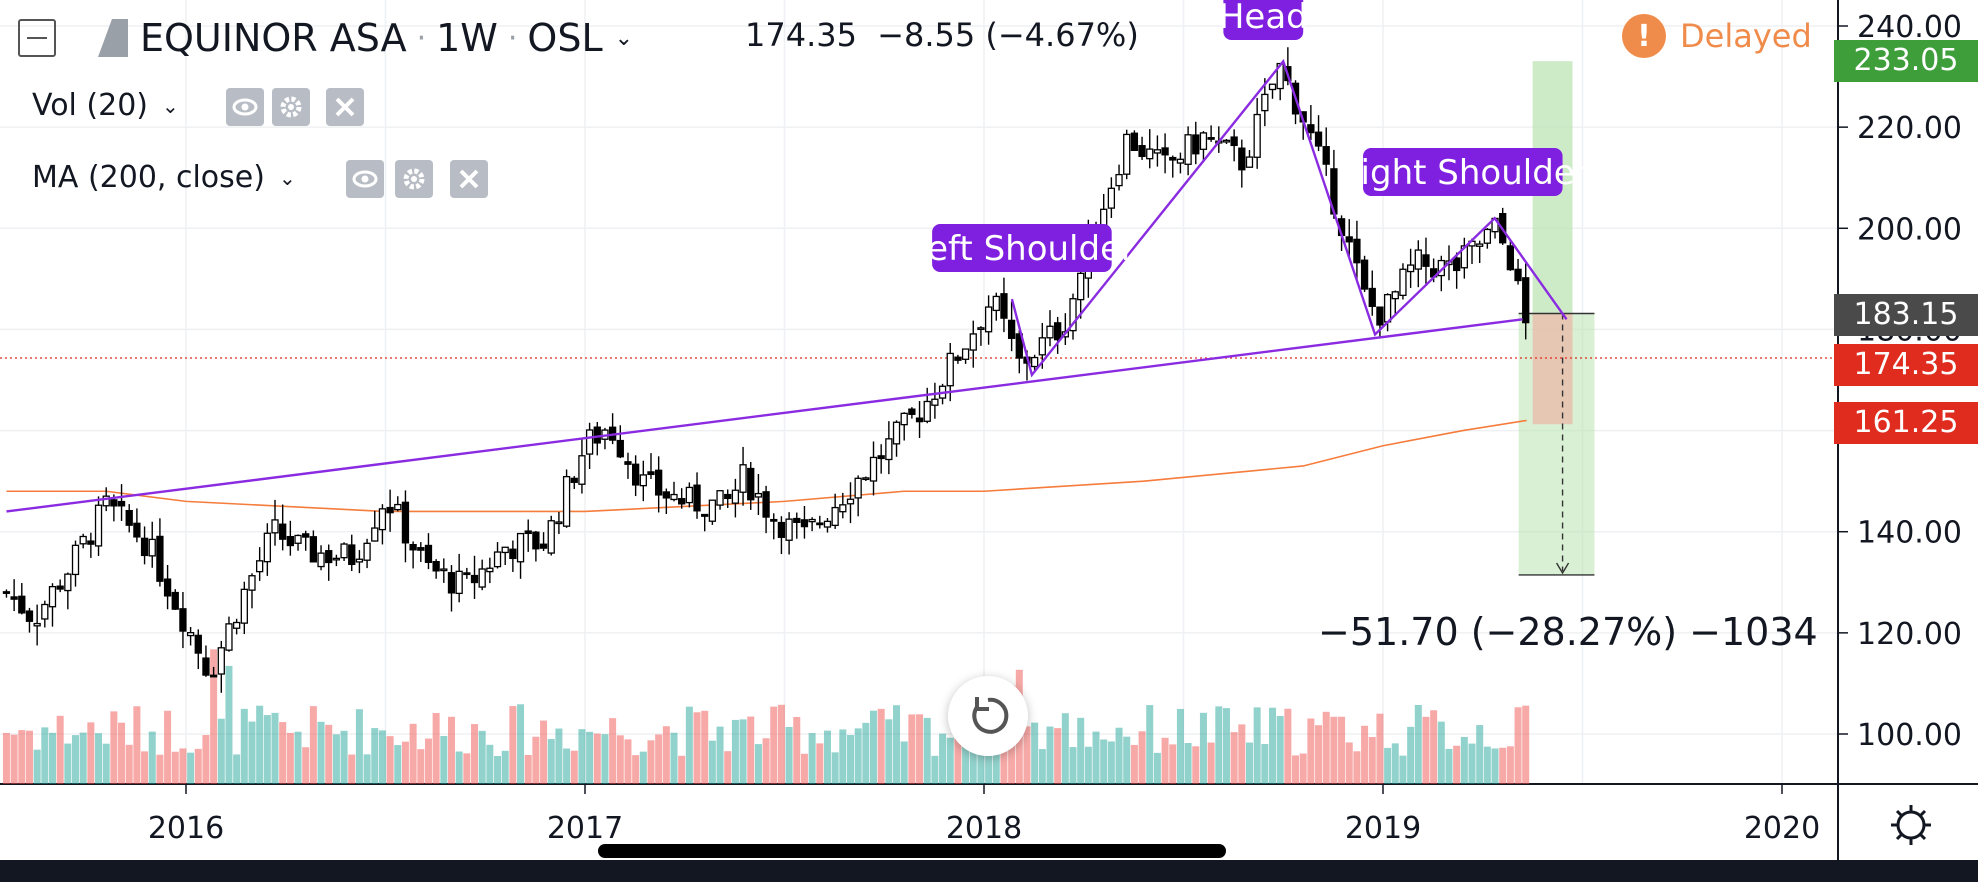 Image resolution: width=1978 pixels, height=882 pixels. Describe the element at coordinates (1263, 20) in the screenshot. I see `pattern-label-bg` at that location.